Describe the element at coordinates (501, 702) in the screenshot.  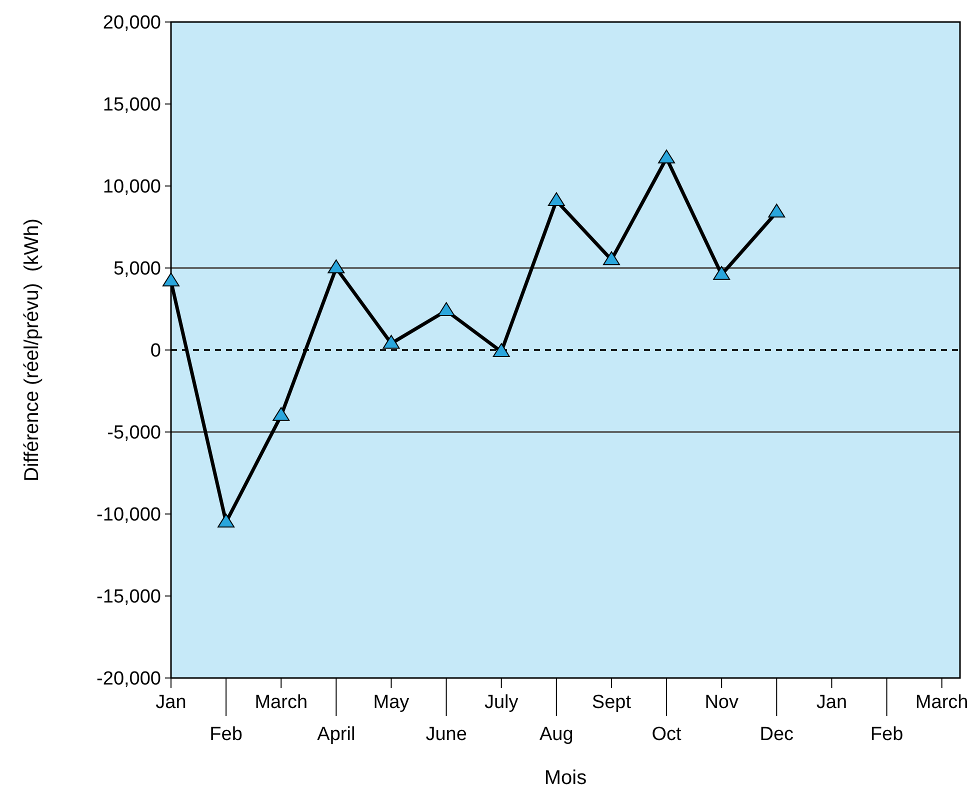
I see `x-tick-label: July` at that location.